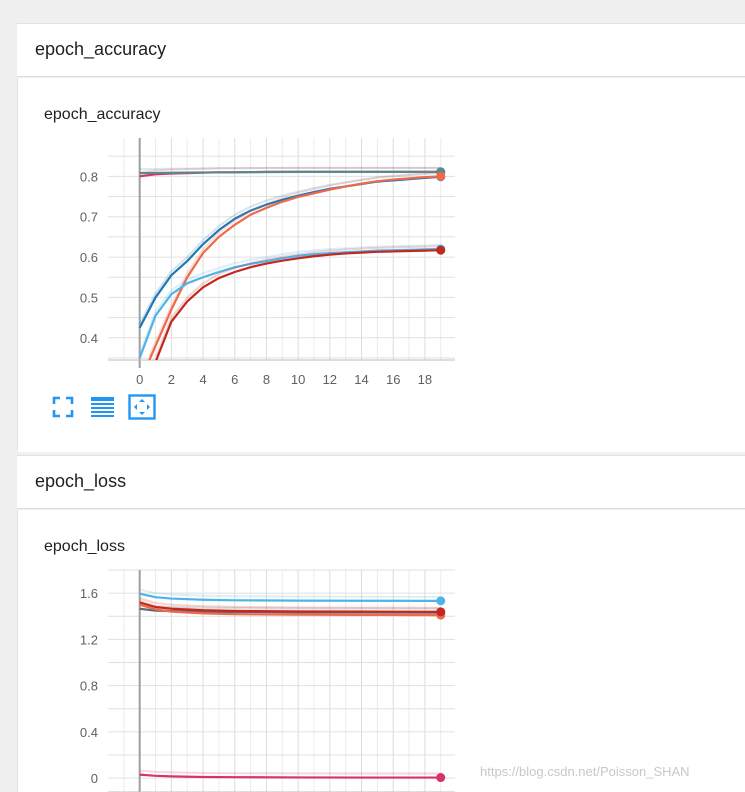 Image resolution: width=745 pixels, height=792 pixels. Describe the element at coordinates (585, 771) in the screenshot. I see `watermark: https://blog.csdn.net/Poisson_SHAN` at that location.